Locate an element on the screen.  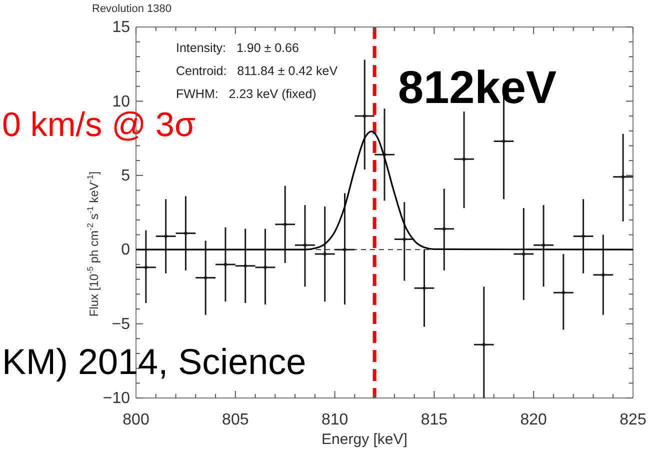
annotation: FWHM: 2.23 keV (fixed) is located at coordinates (246, 94).